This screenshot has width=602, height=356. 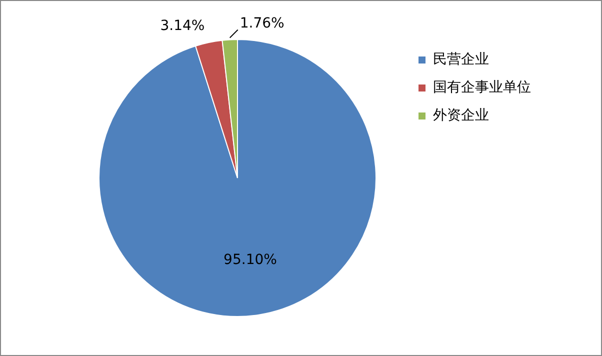 What do you see at coordinates (461, 116) in the screenshot?
I see `legend-label: 外资企业` at bounding box center [461, 116].